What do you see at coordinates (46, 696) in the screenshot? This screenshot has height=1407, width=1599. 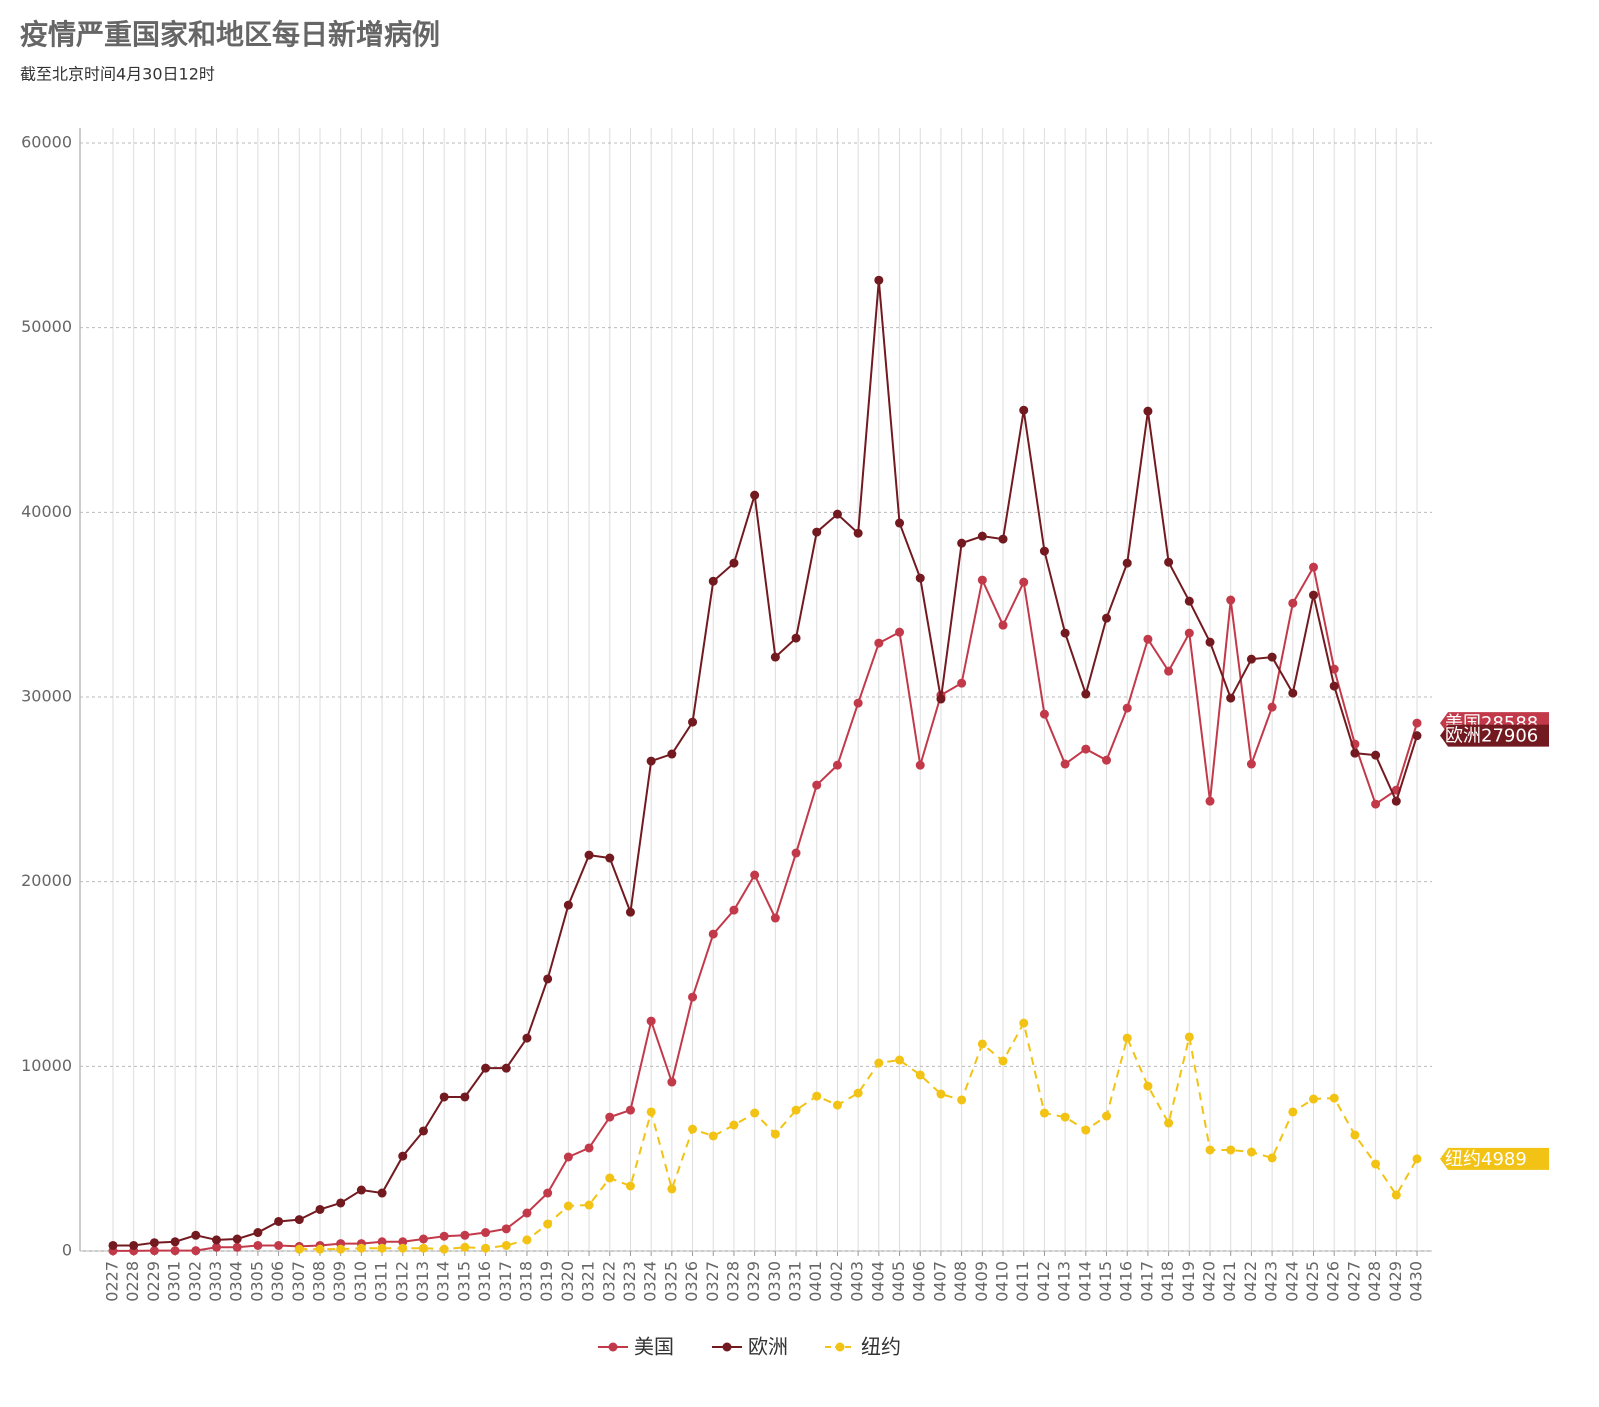 I see `y-tick-label: 30000` at bounding box center [46, 696].